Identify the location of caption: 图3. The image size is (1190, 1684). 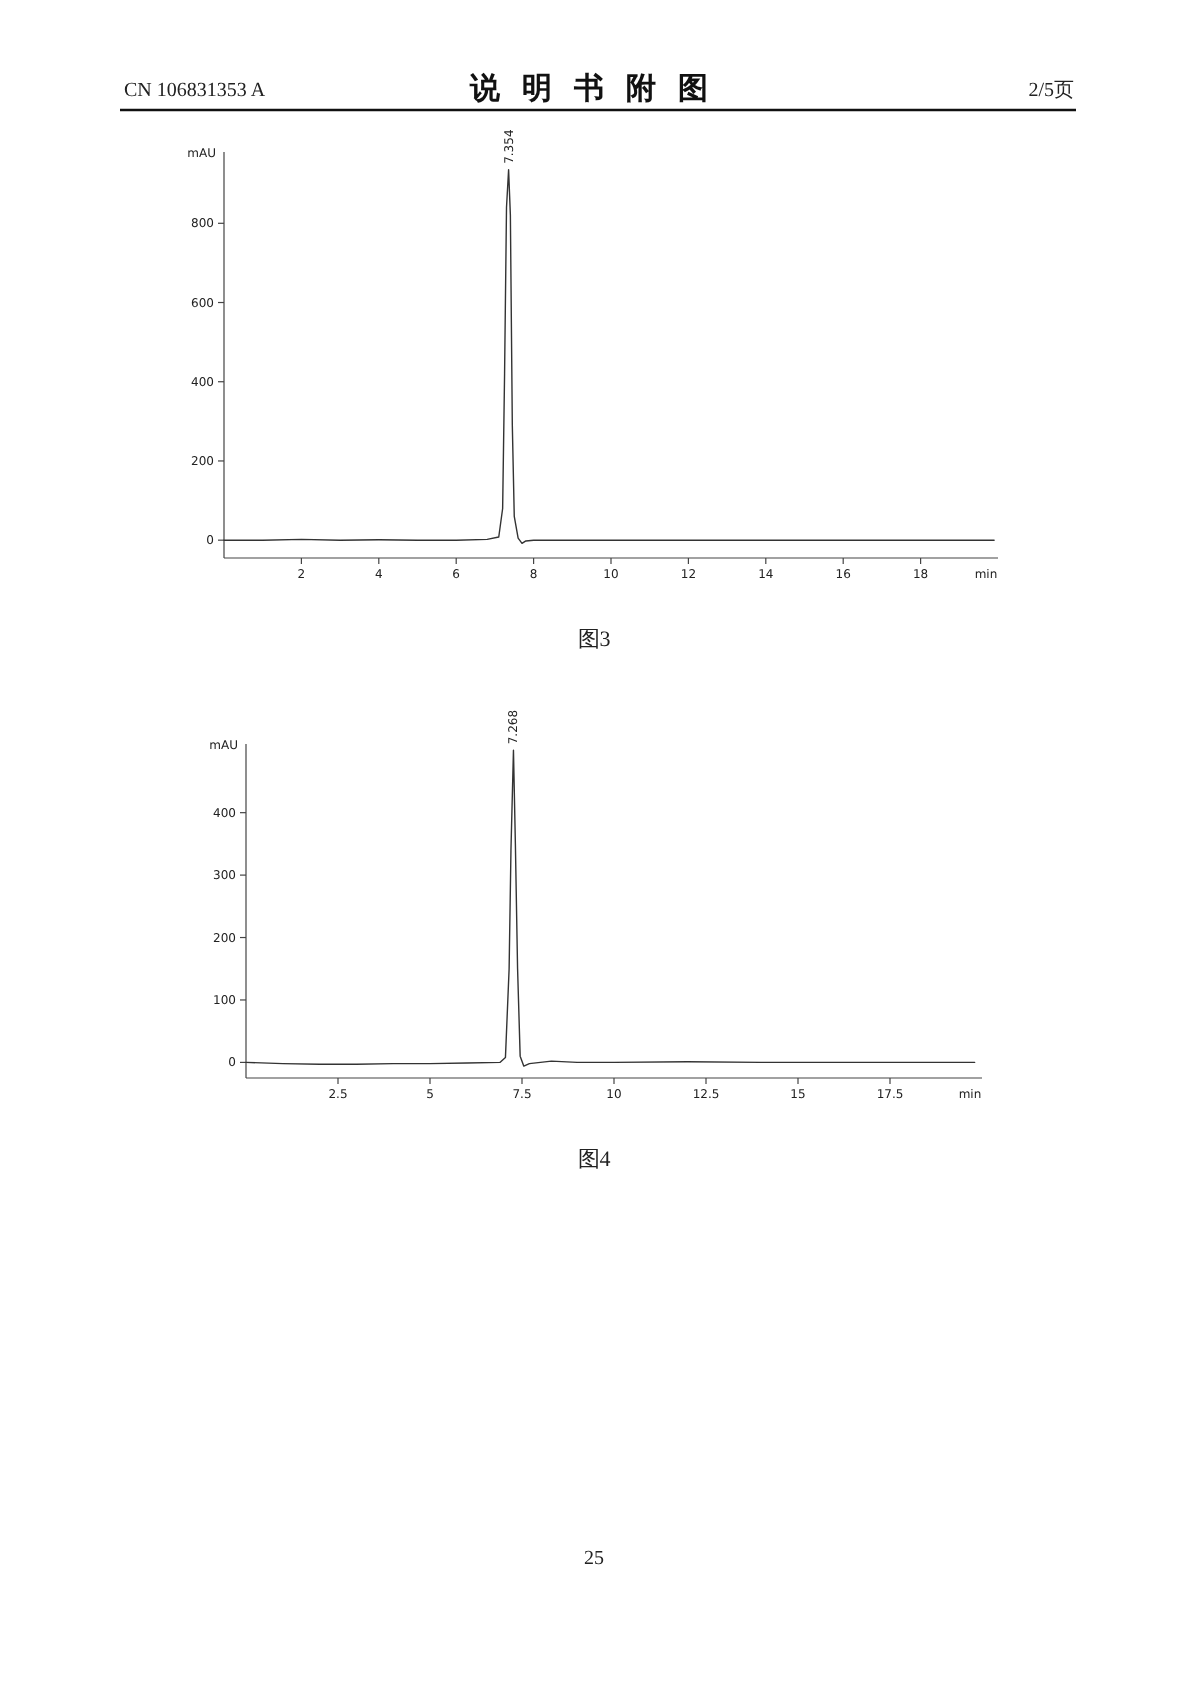
(594, 640).